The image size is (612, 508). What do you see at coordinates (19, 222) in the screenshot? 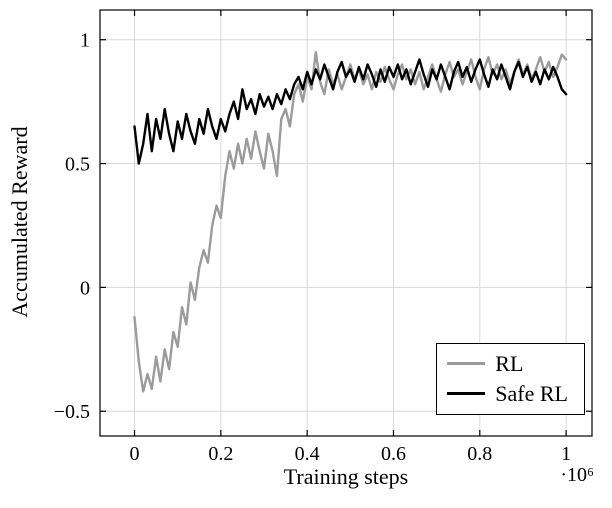
I see `y-axis-label: Accumulated Reward` at bounding box center [19, 222].